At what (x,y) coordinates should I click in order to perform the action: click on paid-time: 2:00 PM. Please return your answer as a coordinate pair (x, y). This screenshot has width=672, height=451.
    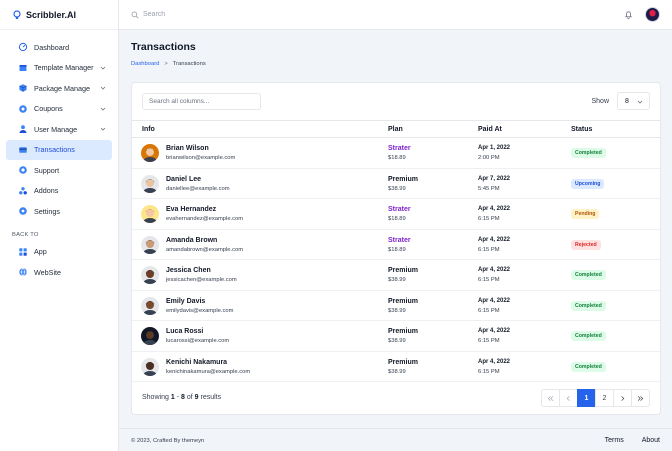
    Looking at the image, I should click on (489, 158).